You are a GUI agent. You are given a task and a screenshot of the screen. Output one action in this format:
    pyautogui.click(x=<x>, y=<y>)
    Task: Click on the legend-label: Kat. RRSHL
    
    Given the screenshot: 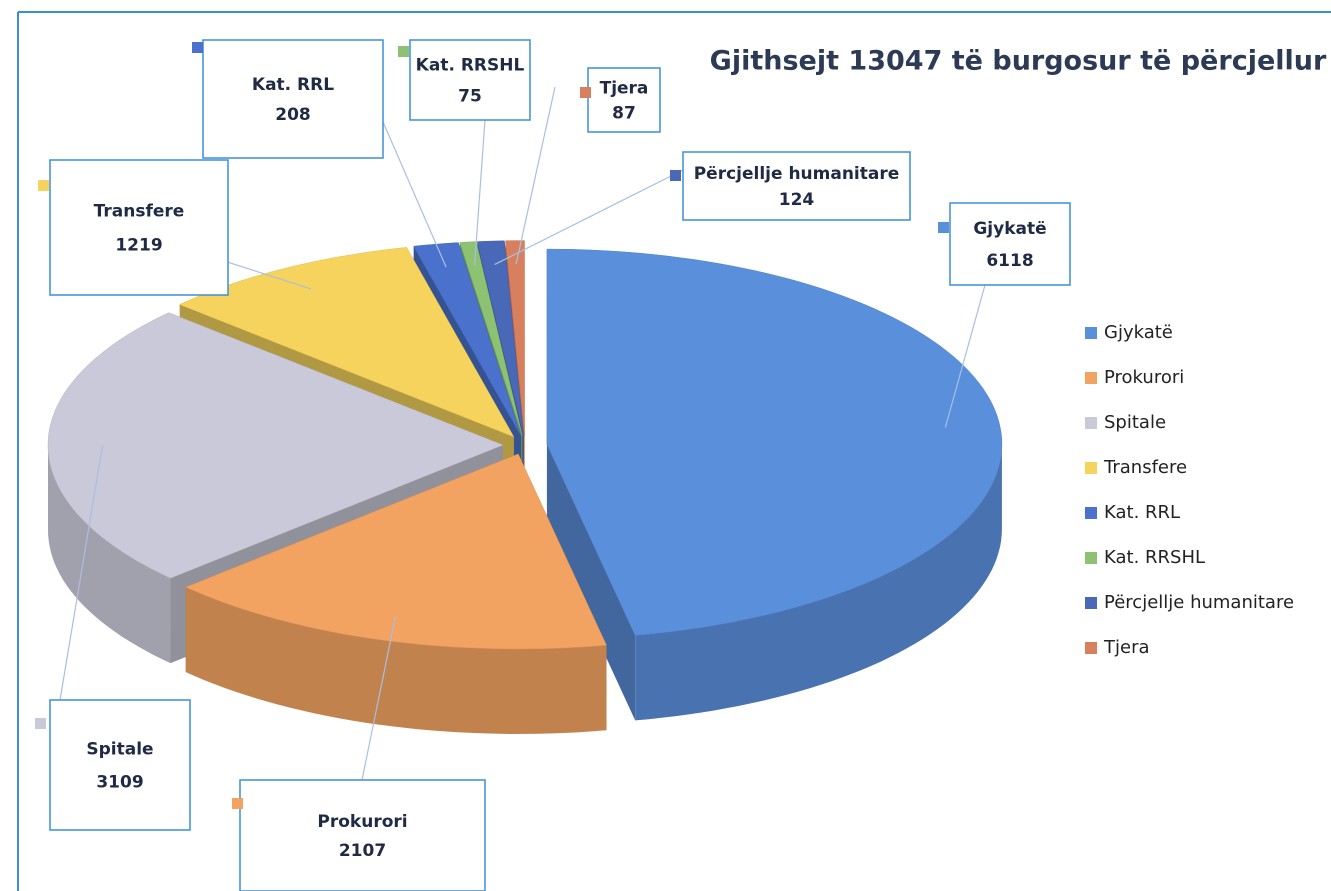 What is the action you would take?
    pyautogui.click(x=1154, y=557)
    